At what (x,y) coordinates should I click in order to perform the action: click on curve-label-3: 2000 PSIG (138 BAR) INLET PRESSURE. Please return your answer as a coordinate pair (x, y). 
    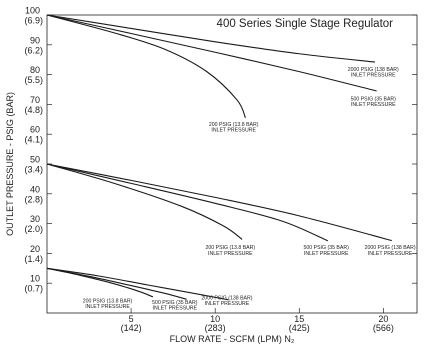
    Looking at the image, I should click on (390, 251).